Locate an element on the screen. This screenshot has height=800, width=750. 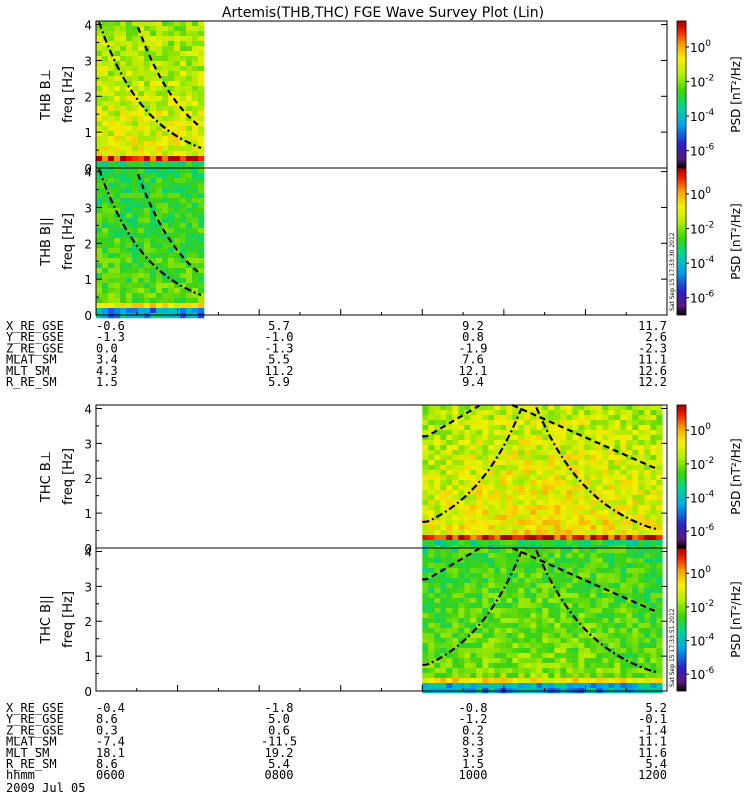
panel-name-label: THC B|| is located at coordinates (46, 620).